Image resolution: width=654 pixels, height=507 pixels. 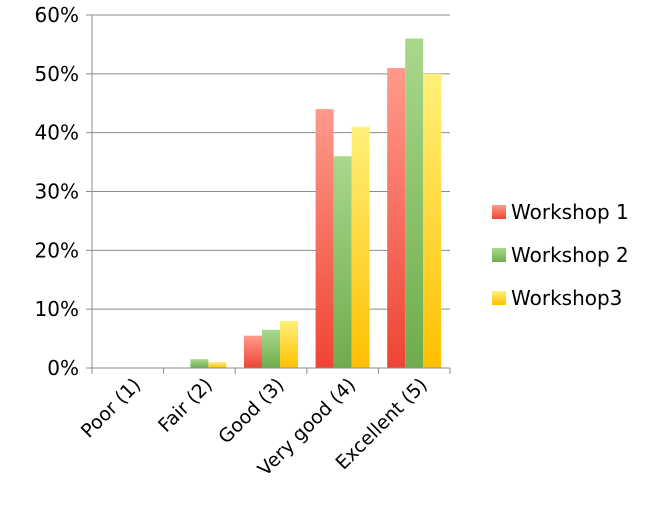 What do you see at coordinates (566, 298) in the screenshot?
I see `legend-label: Workshop3` at bounding box center [566, 298].